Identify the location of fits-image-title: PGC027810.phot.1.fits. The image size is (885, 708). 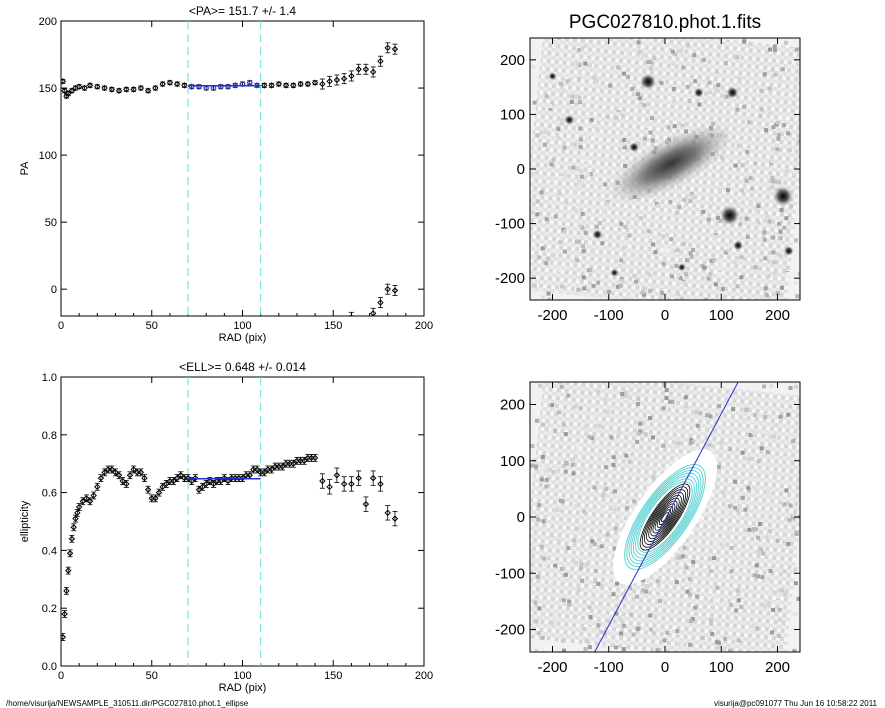
(665, 22).